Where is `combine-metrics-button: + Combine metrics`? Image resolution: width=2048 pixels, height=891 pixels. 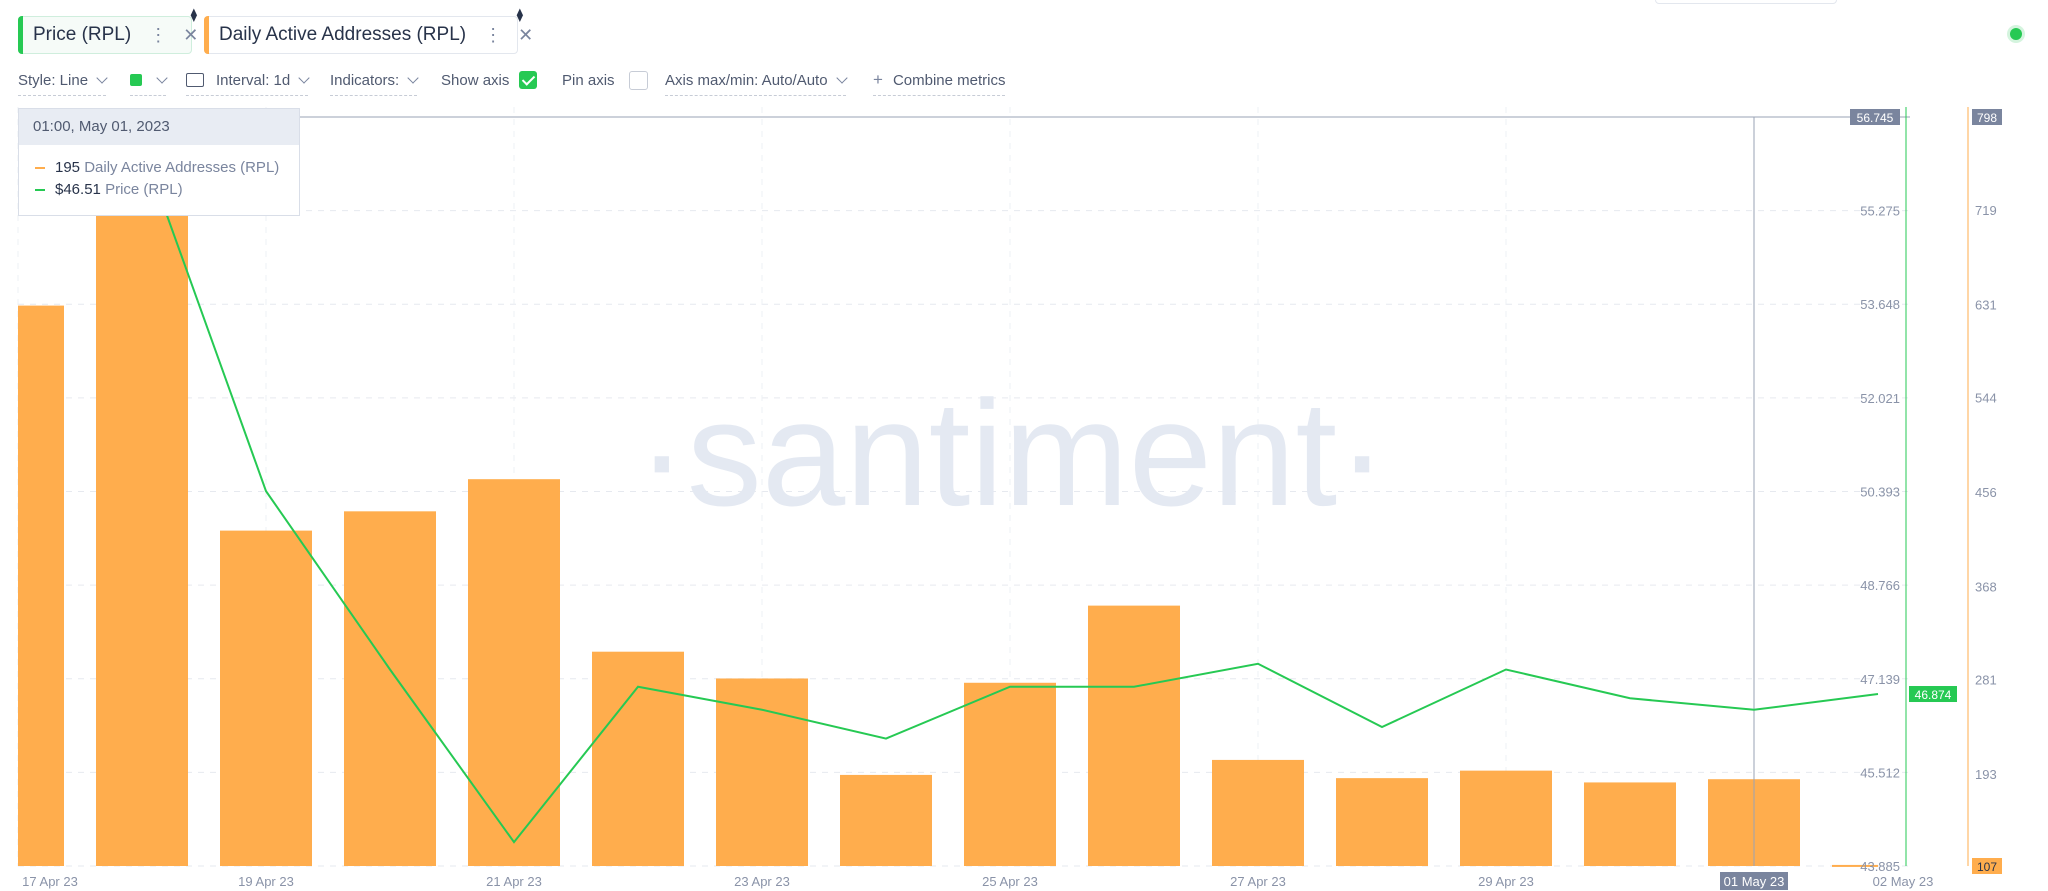
combine-metrics-button: + Combine metrics is located at coordinates (939, 82).